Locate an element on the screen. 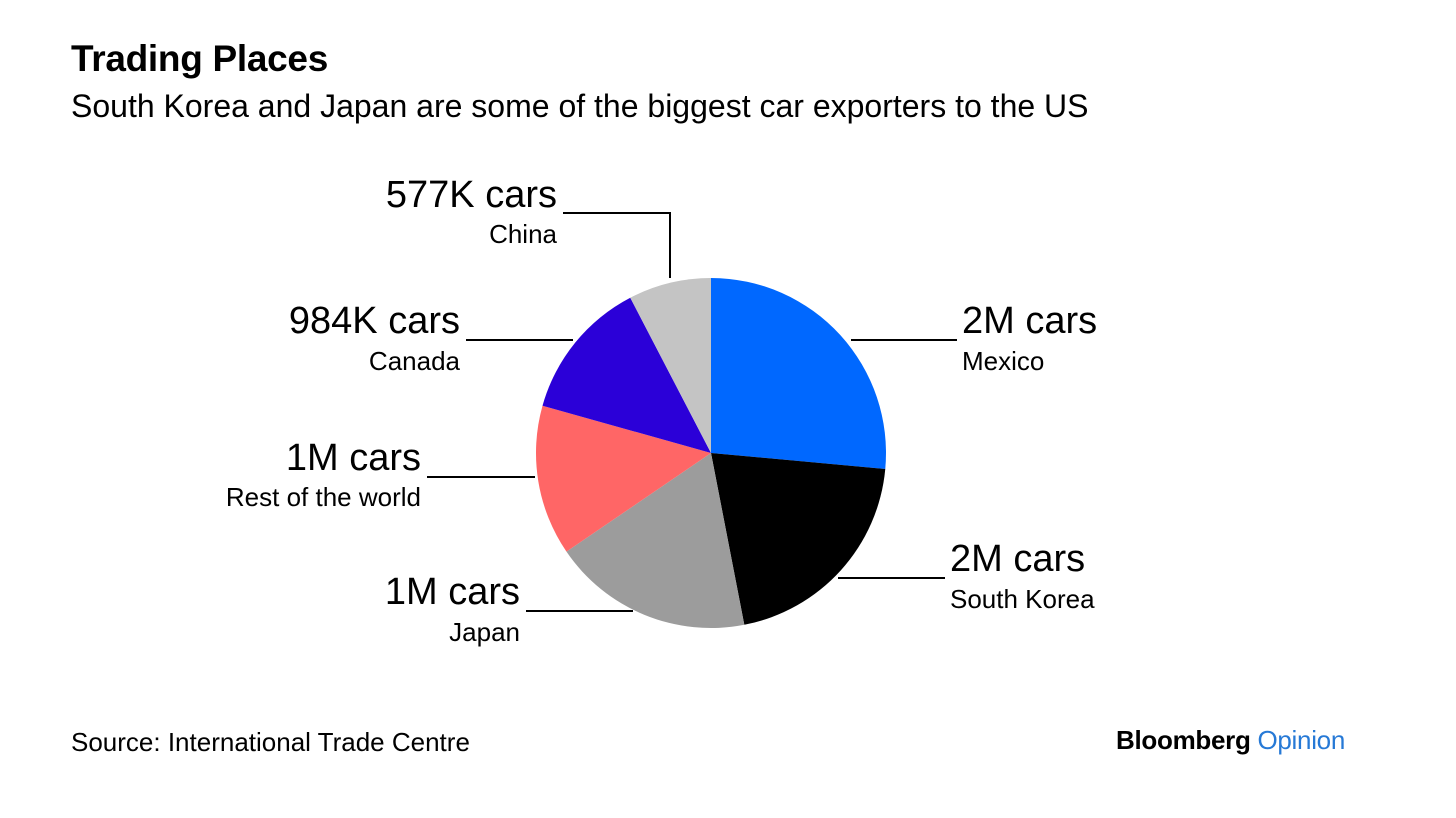 The width and height of the screenshot is (1456, 818). slice-category-label-china: China is located at coordinates (523, 234).